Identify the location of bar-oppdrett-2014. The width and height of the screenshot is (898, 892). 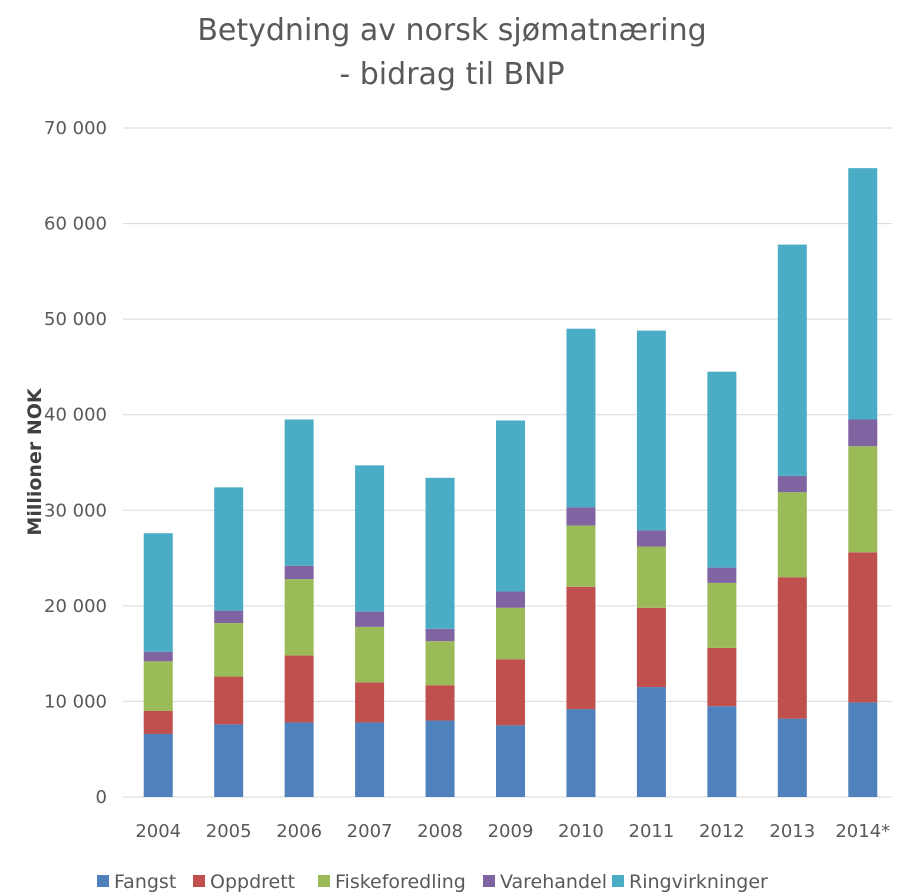
(863, 627).